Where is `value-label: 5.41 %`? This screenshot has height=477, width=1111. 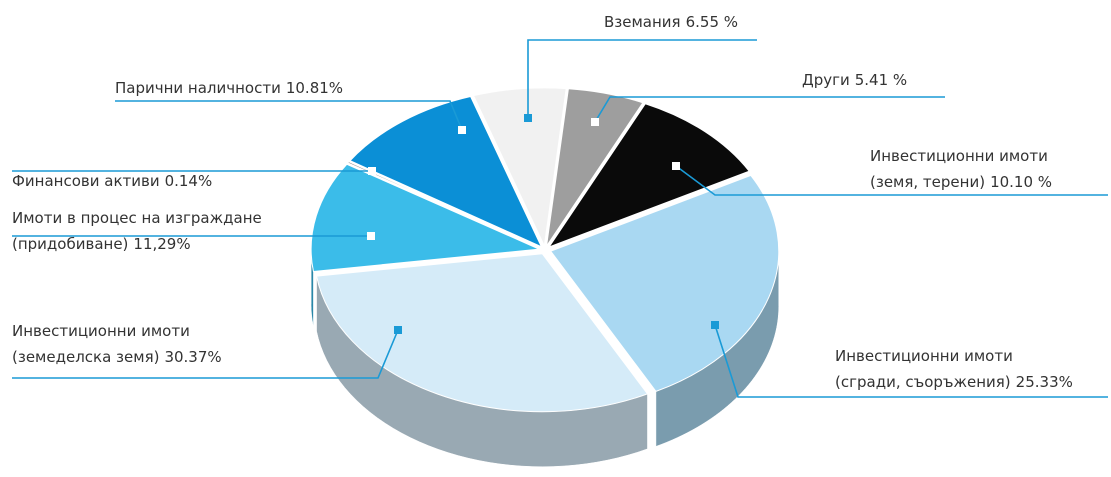
value-label: 5.41 % is located at coordinates (881, 80).